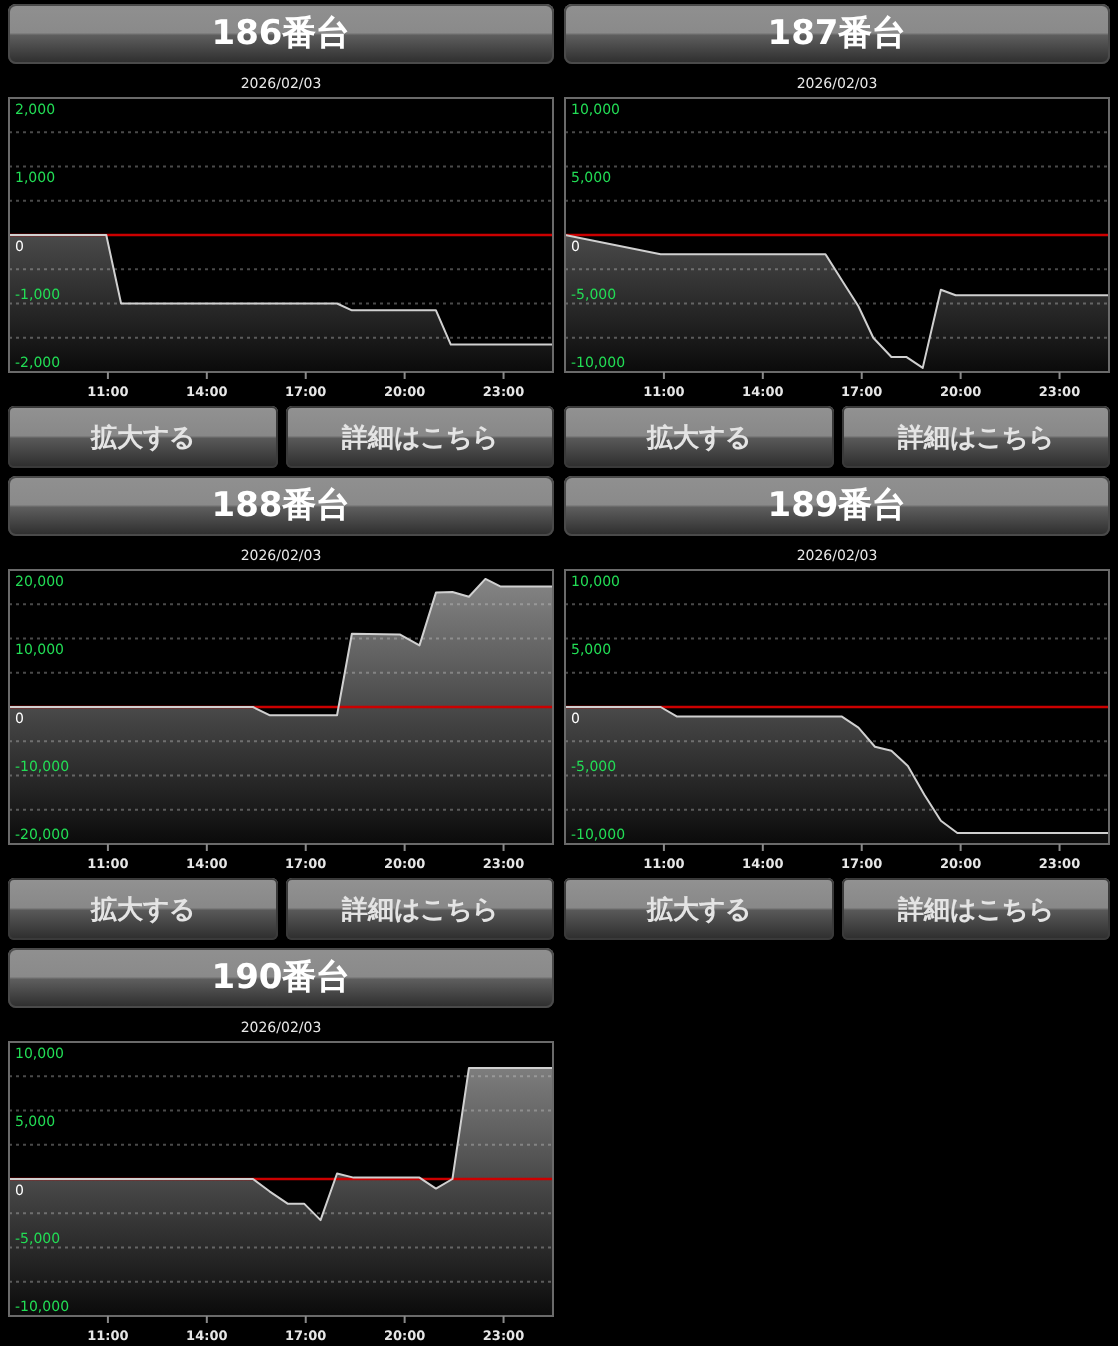  Describe the element at coordinates (281, 34) in the screenshot. I see `chart-title: 186番台` at that location.